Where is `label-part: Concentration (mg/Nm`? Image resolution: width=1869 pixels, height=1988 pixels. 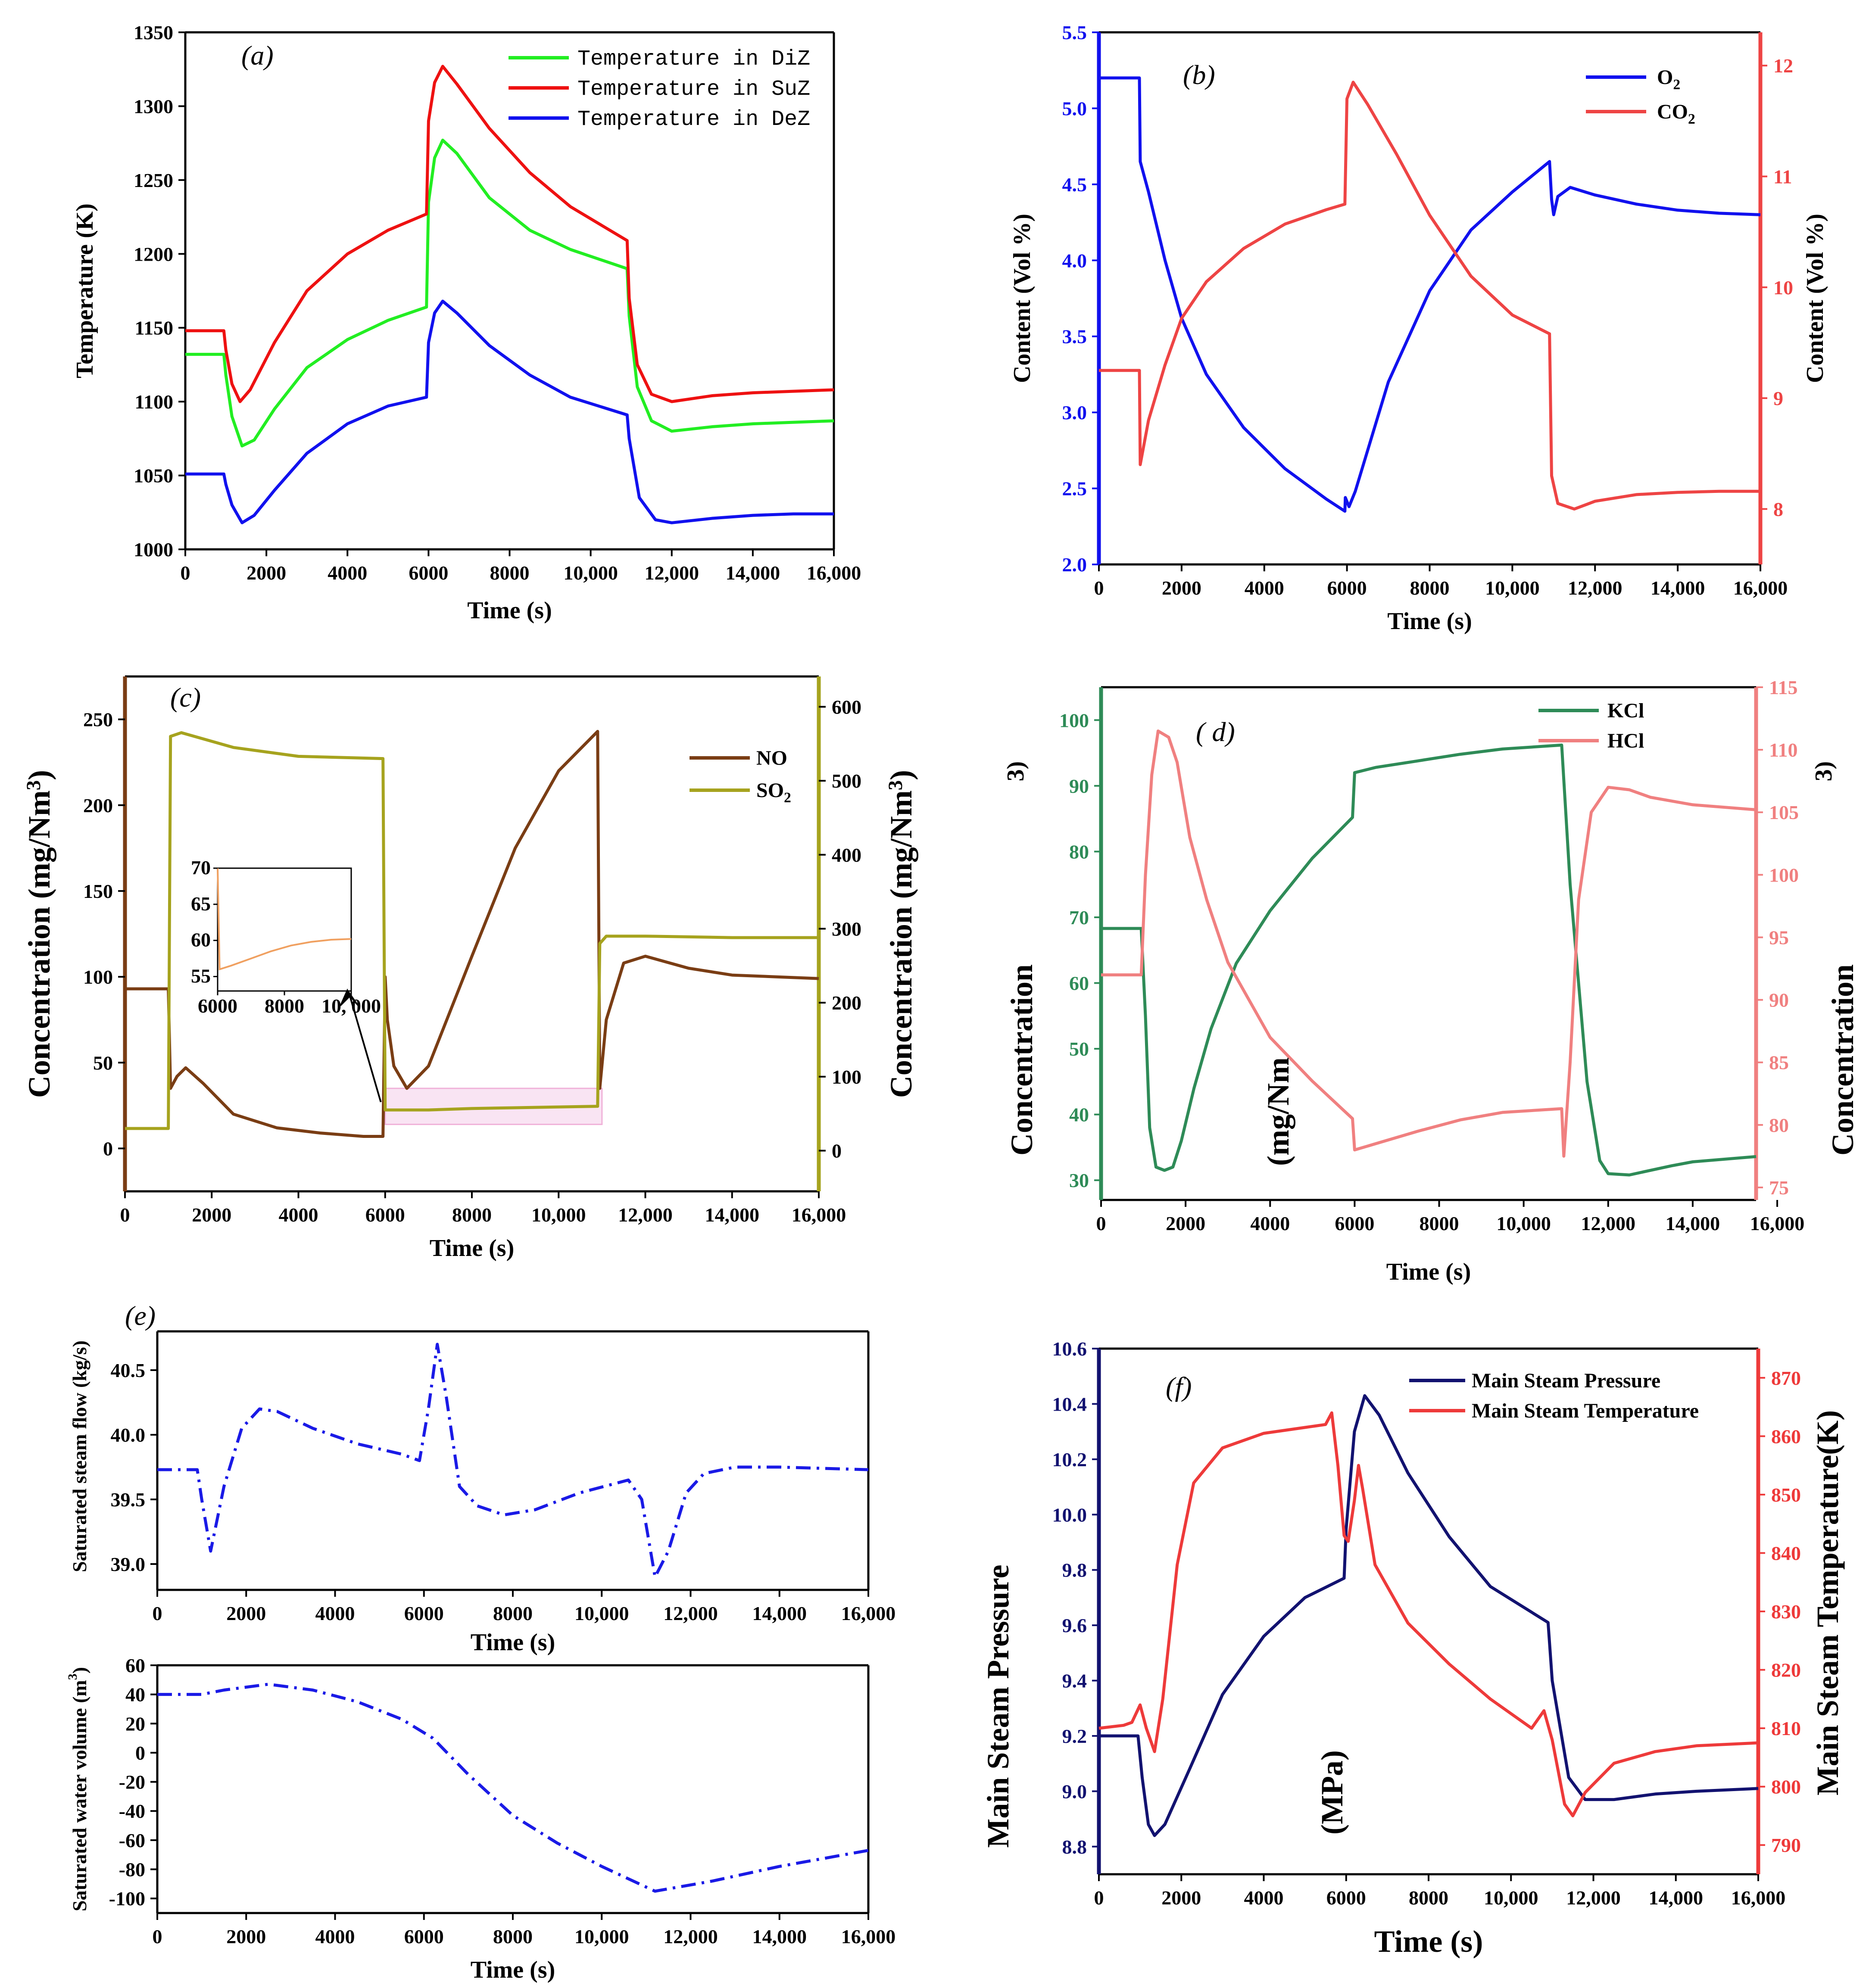
label-part: Concentration (mg/Nm is located at coordinates (901, 944).